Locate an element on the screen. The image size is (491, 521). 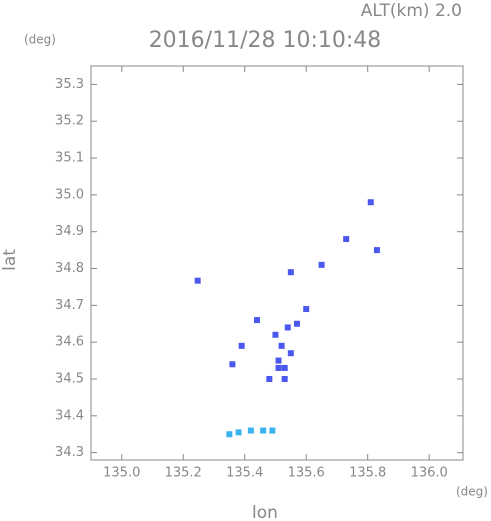
y-tick-label: 34.4 is located at coordinates (69, 415).